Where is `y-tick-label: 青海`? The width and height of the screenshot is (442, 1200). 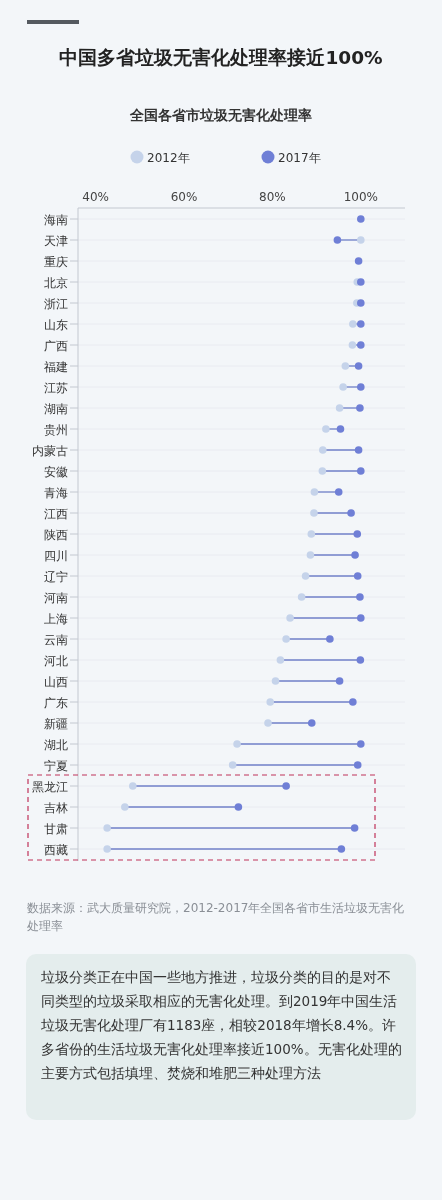 y-tick-label: 青海 is located at coordinates (56, 492).